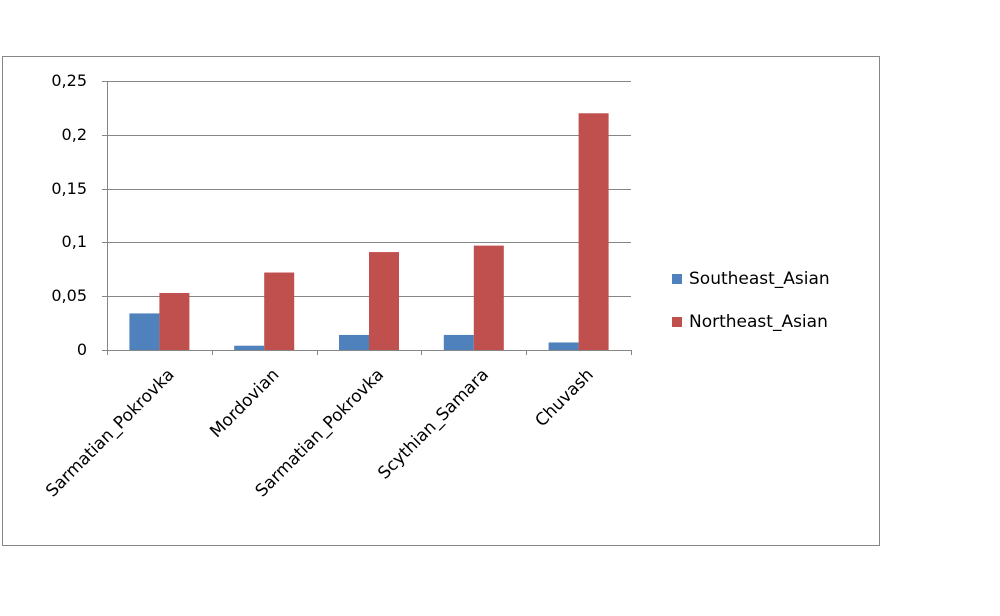 The width and height of the screenshot is (1000, 616). What do you see at coordinates (69, 188) in the screenshot?
I see `y-tick-label: 0,15` at bounding box center [69, 188].